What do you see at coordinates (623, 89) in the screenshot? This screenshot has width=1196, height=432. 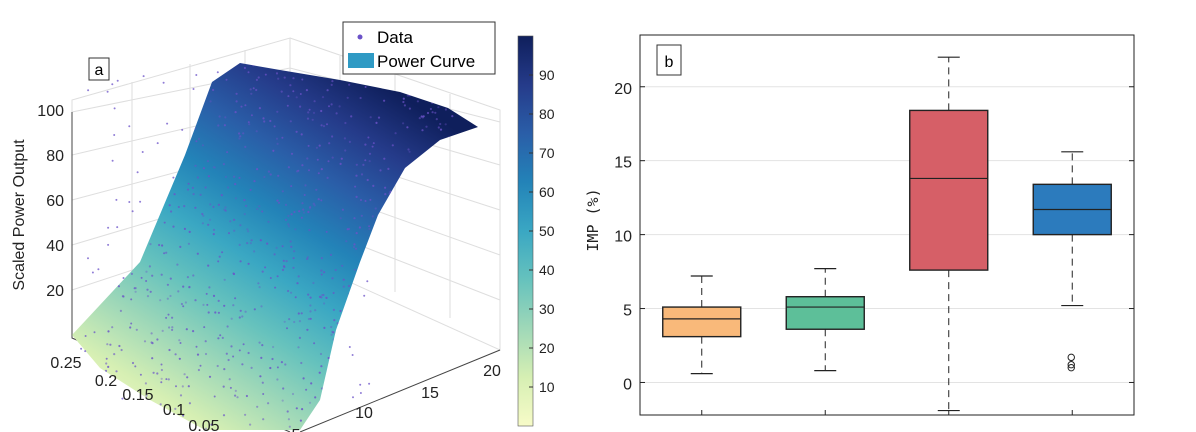 I see `y-tick-label: 20` at bounding box center [623, 89].